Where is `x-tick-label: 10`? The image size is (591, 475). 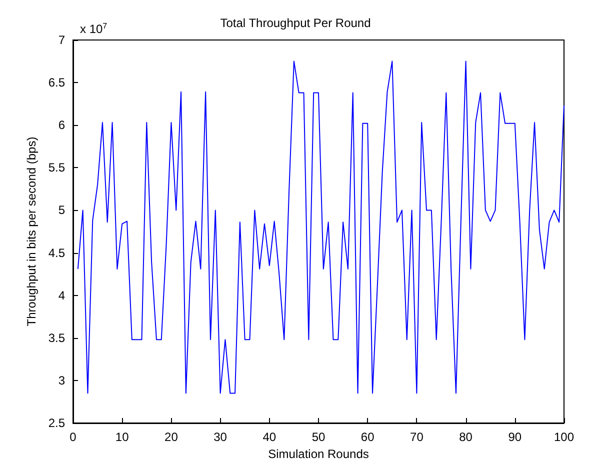
x-tick-label: 10 is located at coordinates (122, 437).